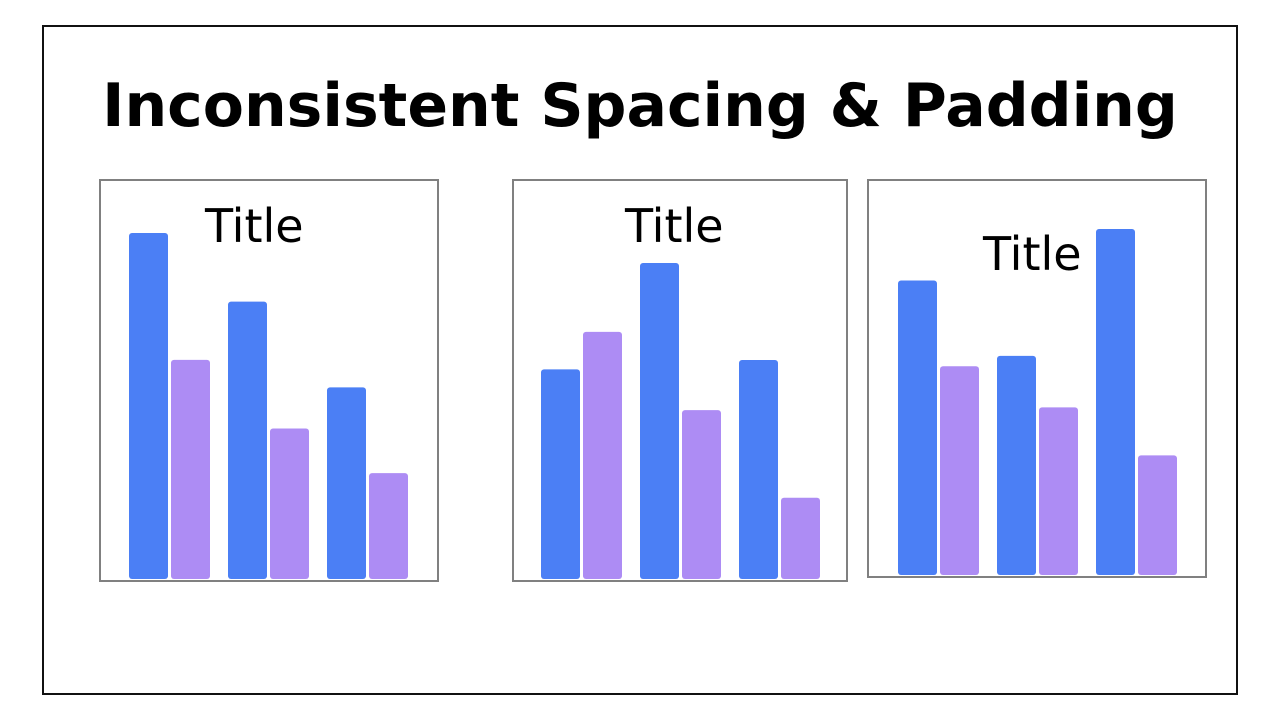  What do you see at coordinates (1032, 254) in the screenshot?
I see `chart-3-title: Title` at bounding box center [1032, 254].